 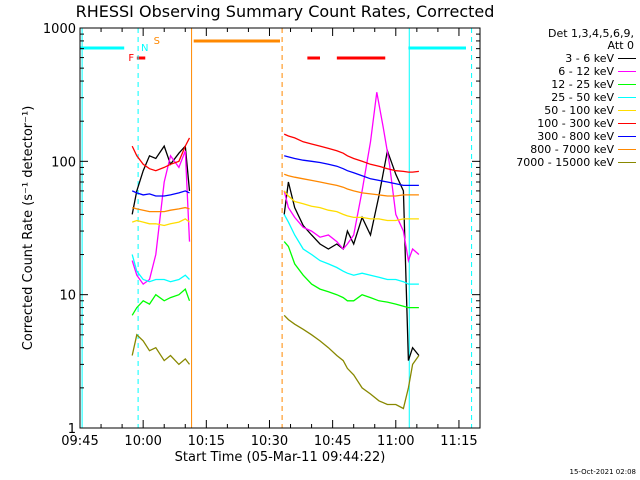 I want to click on y-tick-label: 1, so click(x=72, y=429).